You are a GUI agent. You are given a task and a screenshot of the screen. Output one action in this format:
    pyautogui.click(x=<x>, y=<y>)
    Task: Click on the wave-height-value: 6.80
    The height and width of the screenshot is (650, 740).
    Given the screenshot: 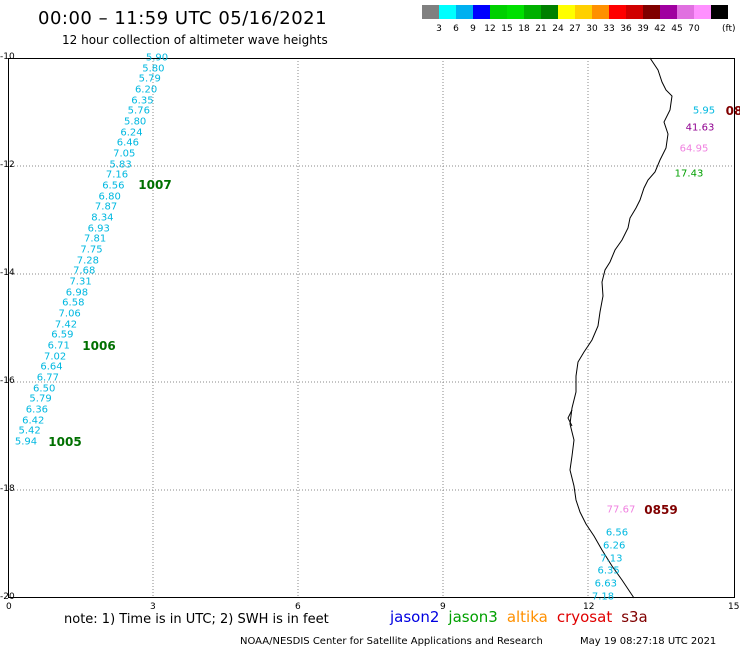 What is the action you would take?
    pyautogui.click(x=109, y=197)
    